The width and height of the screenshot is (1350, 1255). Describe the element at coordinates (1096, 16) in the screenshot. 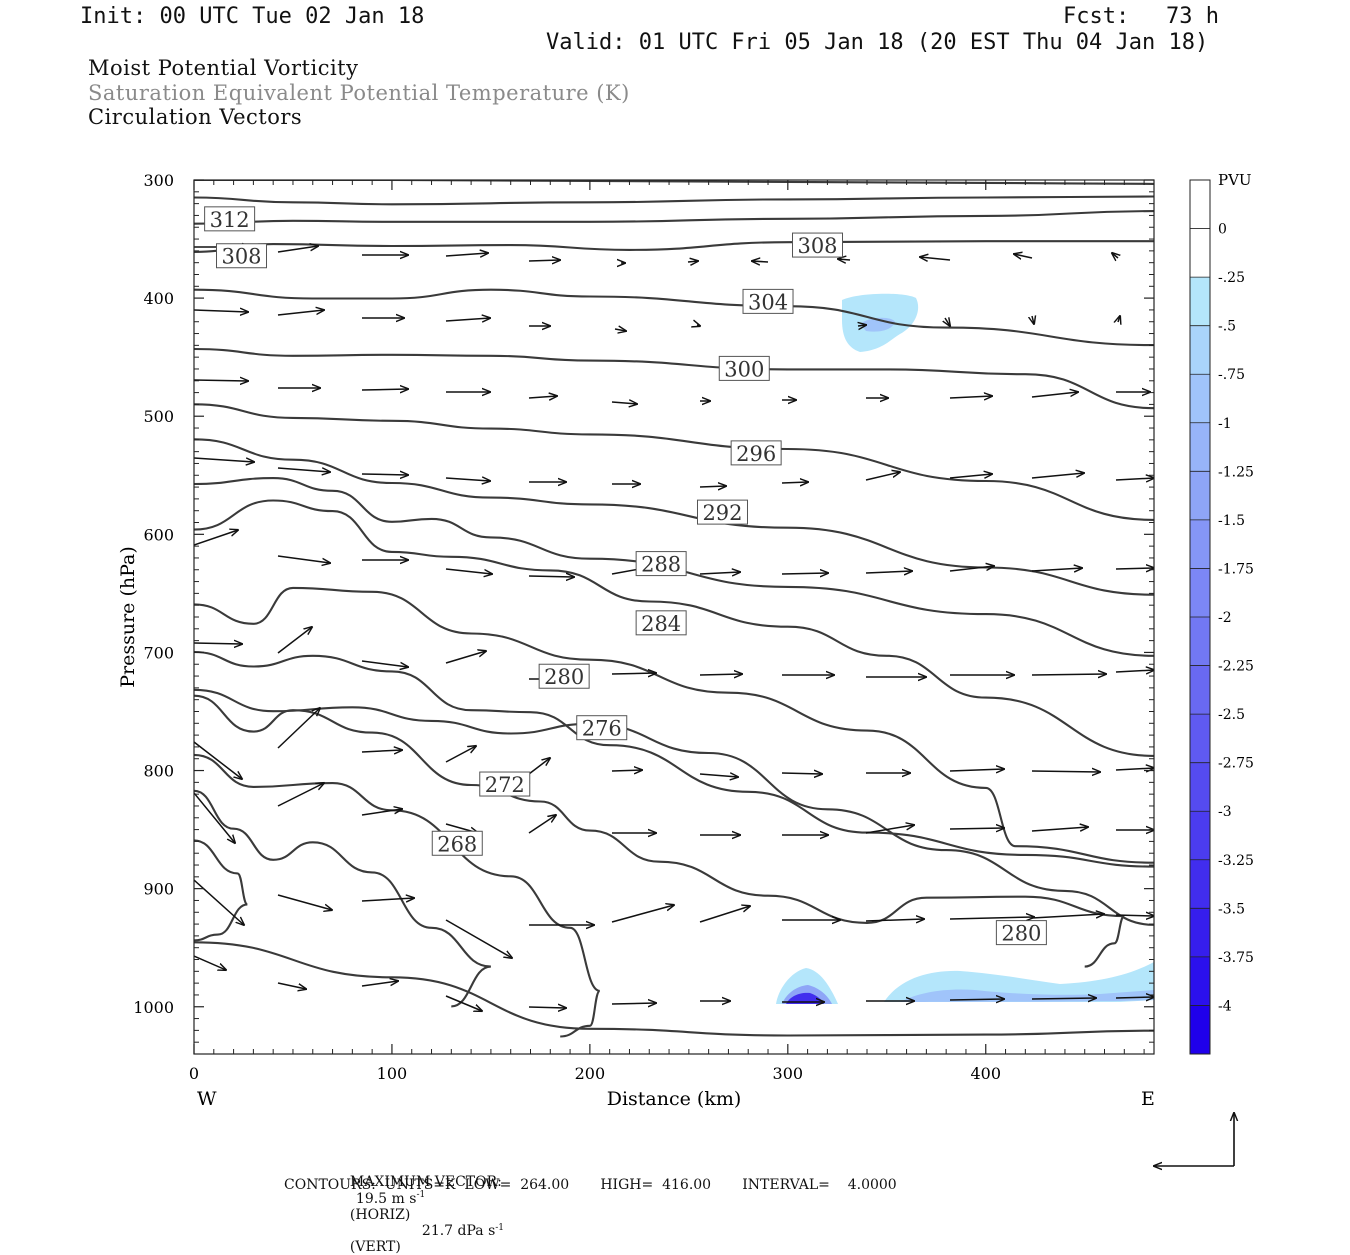

I see `forecast-label: Fcst:` at that location.